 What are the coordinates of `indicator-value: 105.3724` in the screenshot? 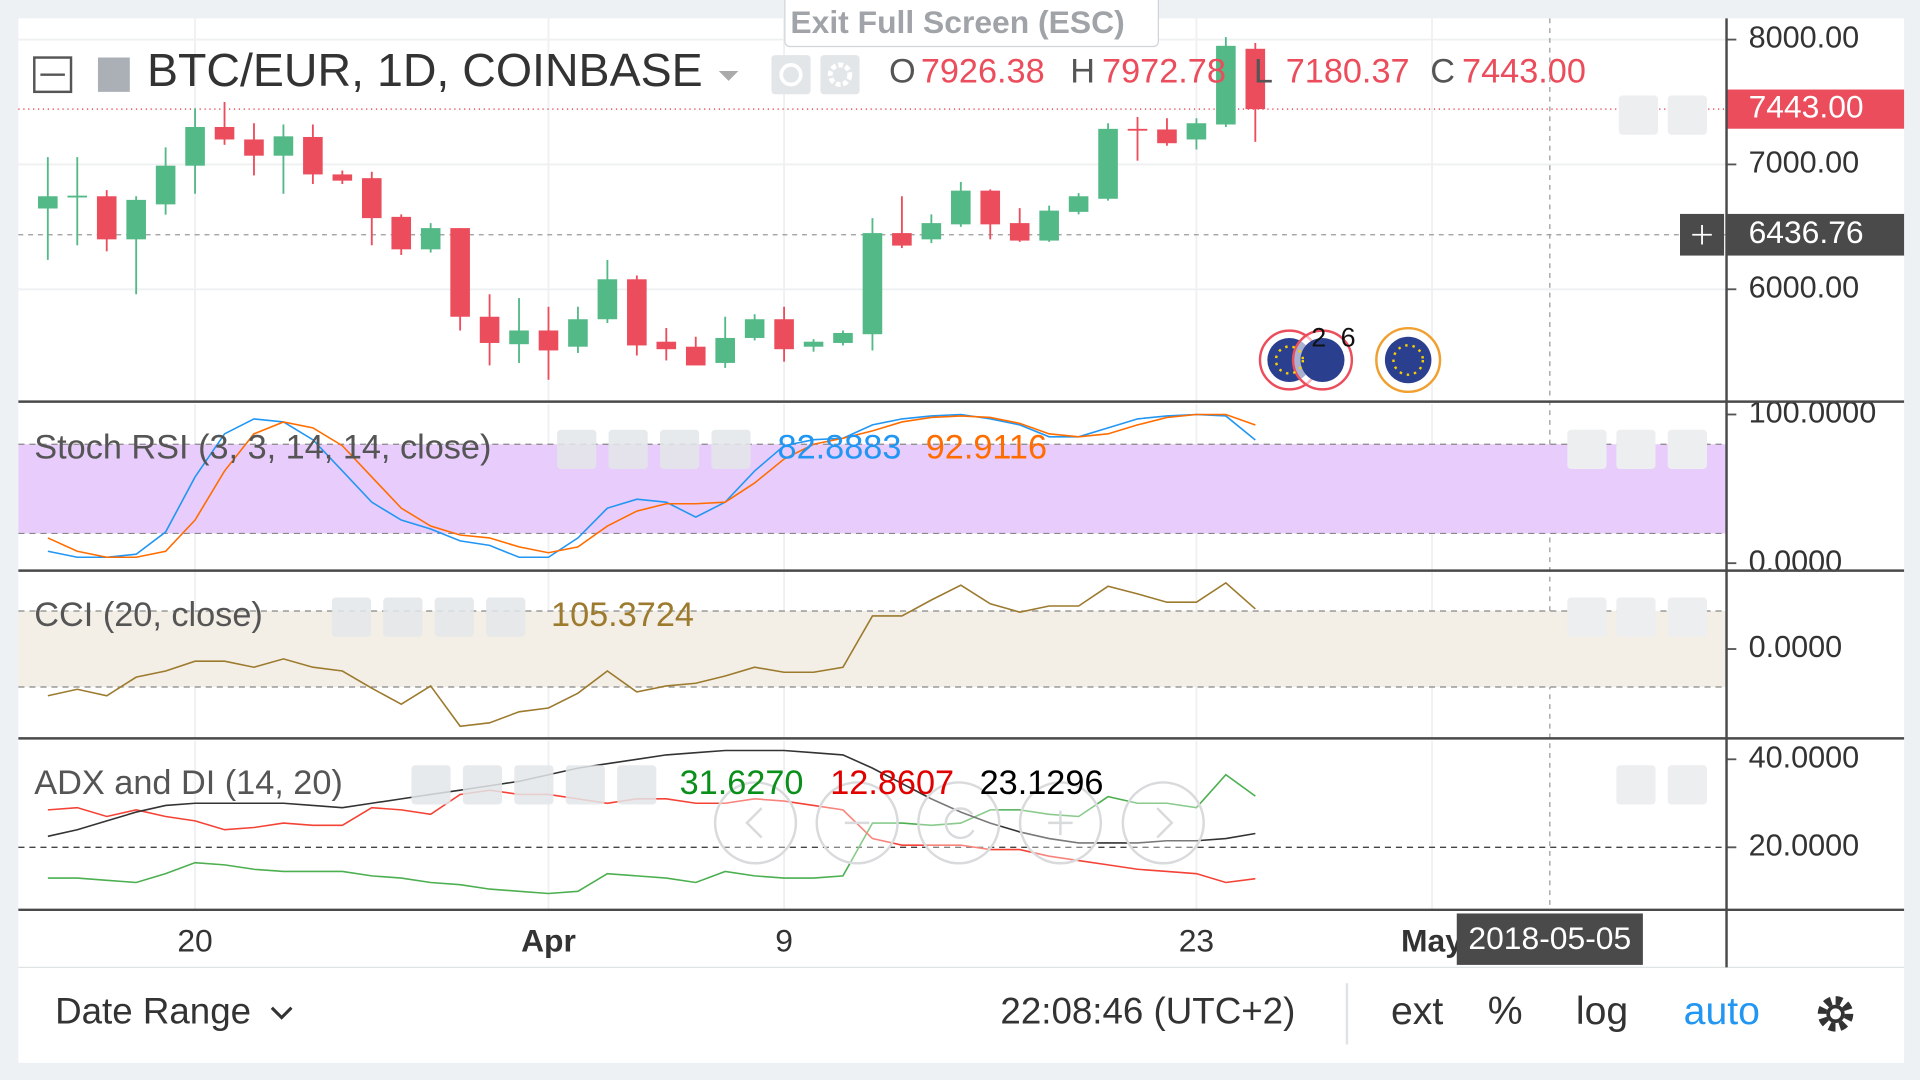 It's located at (622, 615).